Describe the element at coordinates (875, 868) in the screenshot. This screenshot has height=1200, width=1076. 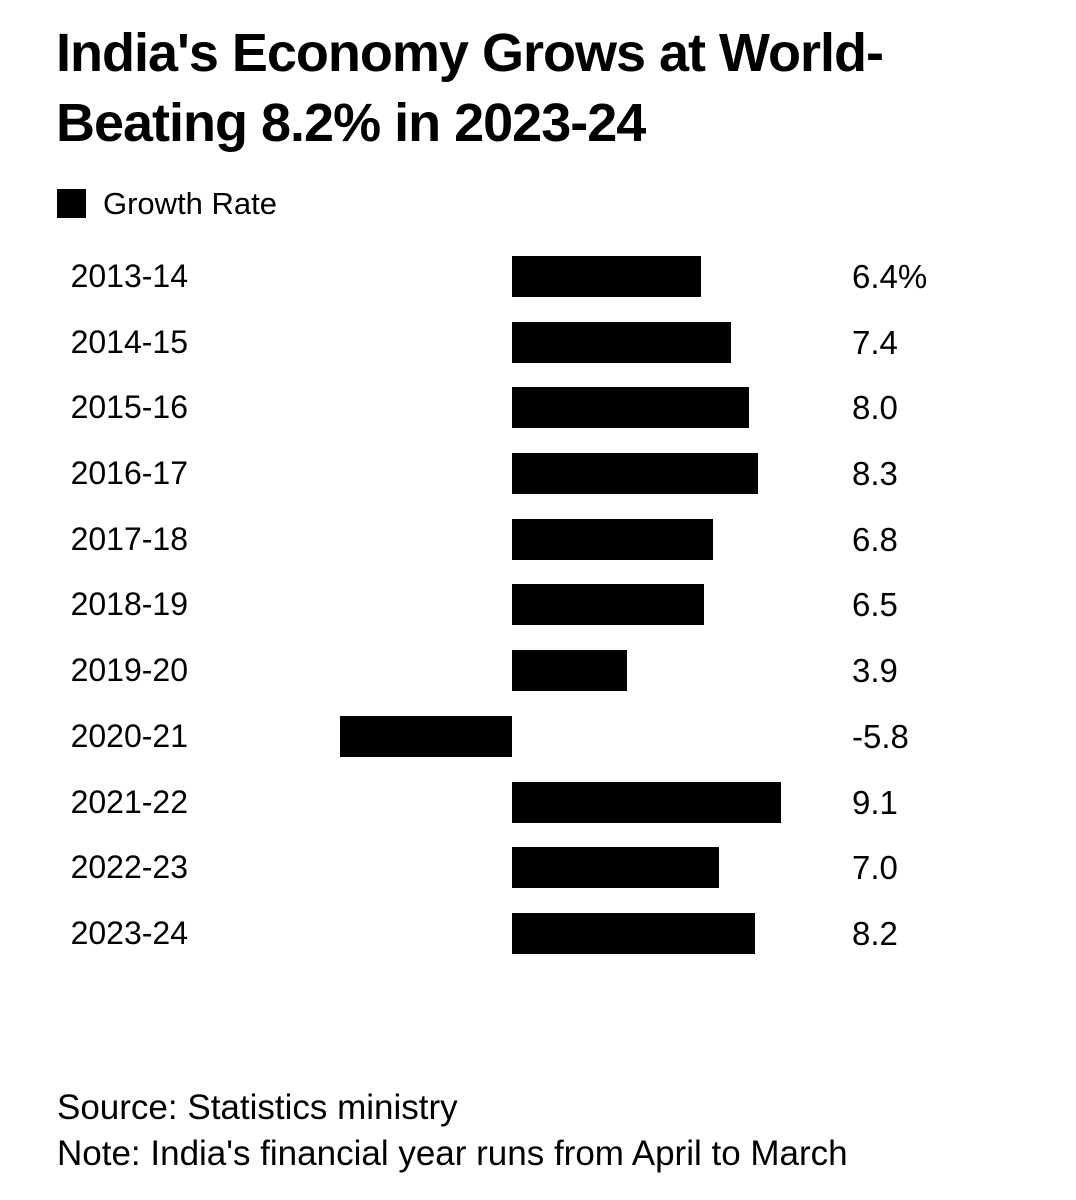
I see `value-label: 7.0` at that location.